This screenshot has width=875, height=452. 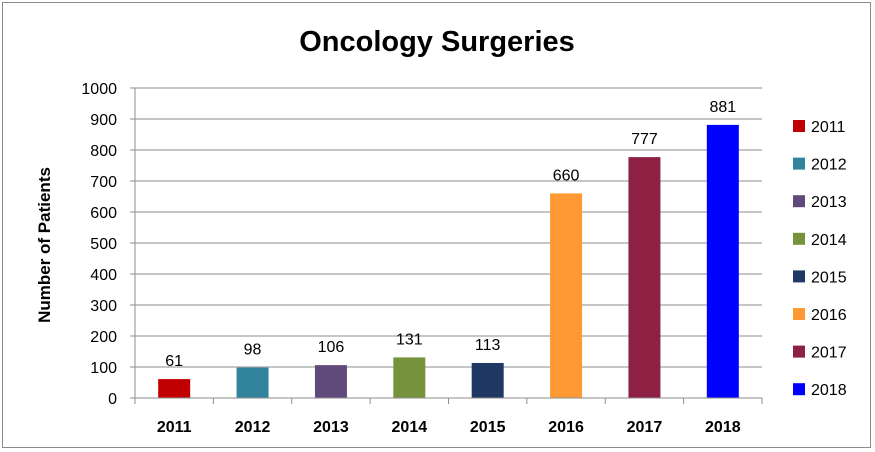 I want to click on bar-2015, so click(x=487, y=380).